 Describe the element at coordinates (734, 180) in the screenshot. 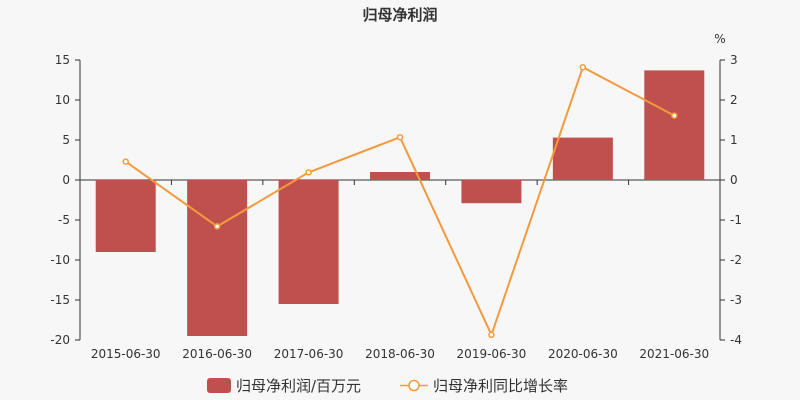

I see `right-tick-label: 0` at that location.